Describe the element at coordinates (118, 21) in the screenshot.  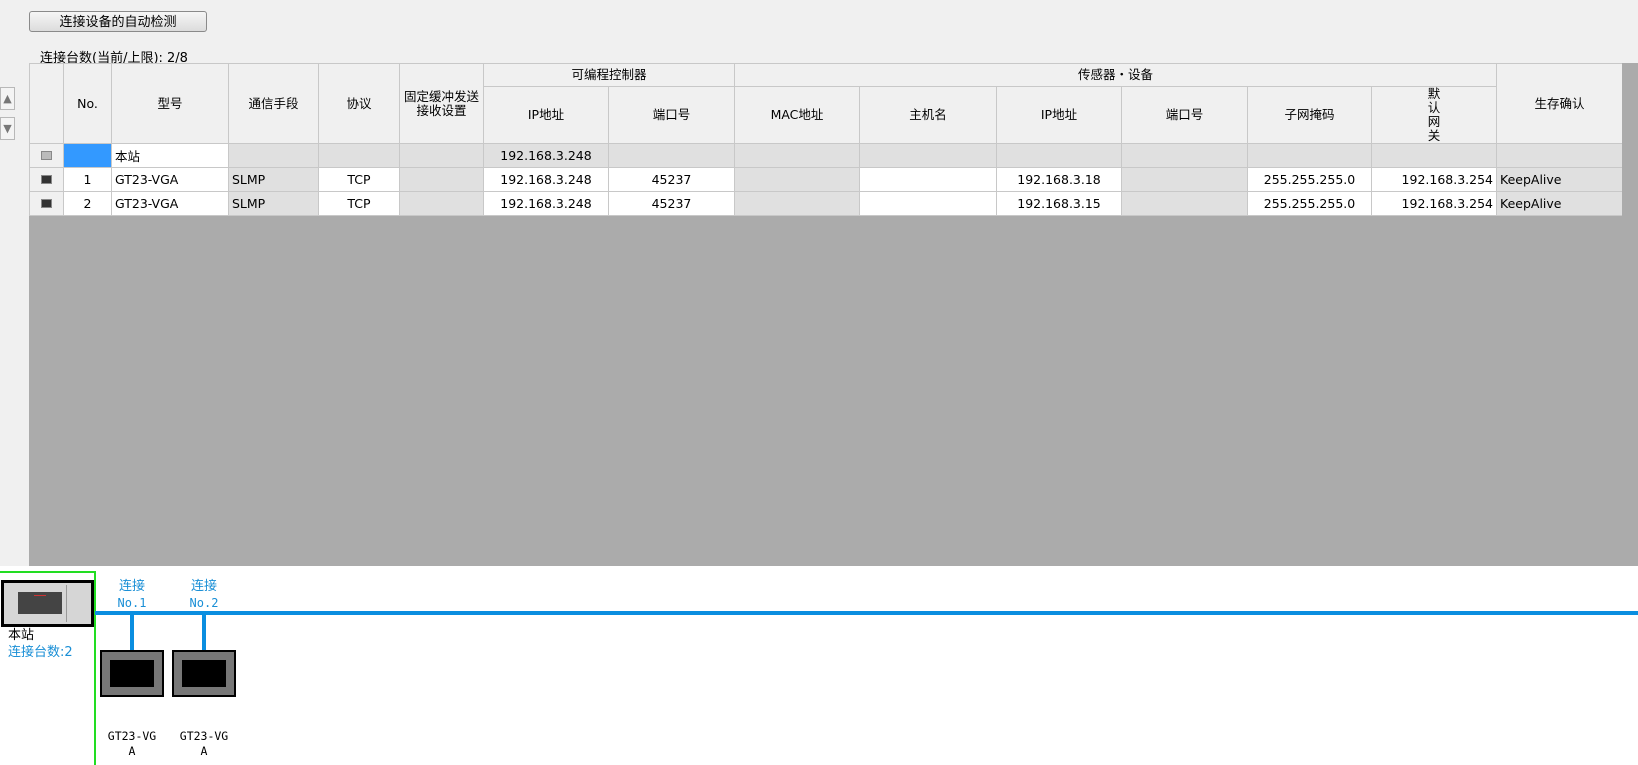
I see `auto-detect-button: 连接设备的自动检测` at that location.